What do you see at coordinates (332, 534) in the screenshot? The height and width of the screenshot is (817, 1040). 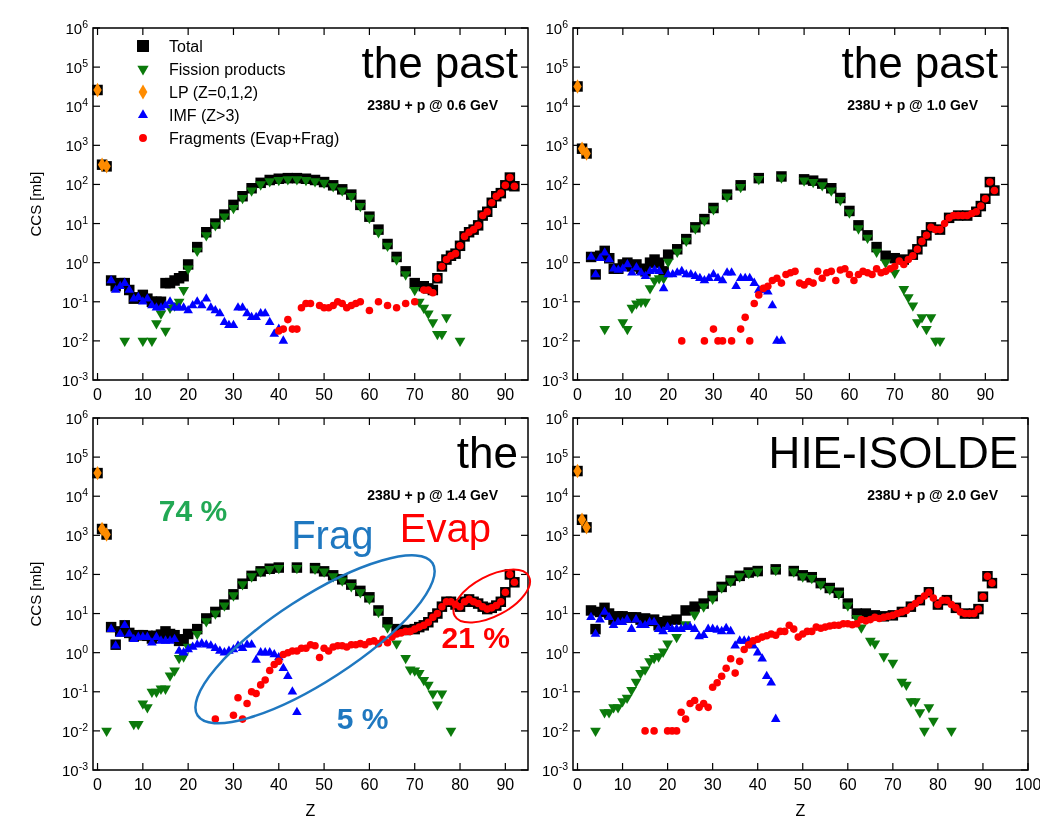 I see `annotation: Frag` at bounding box center [332, 534].